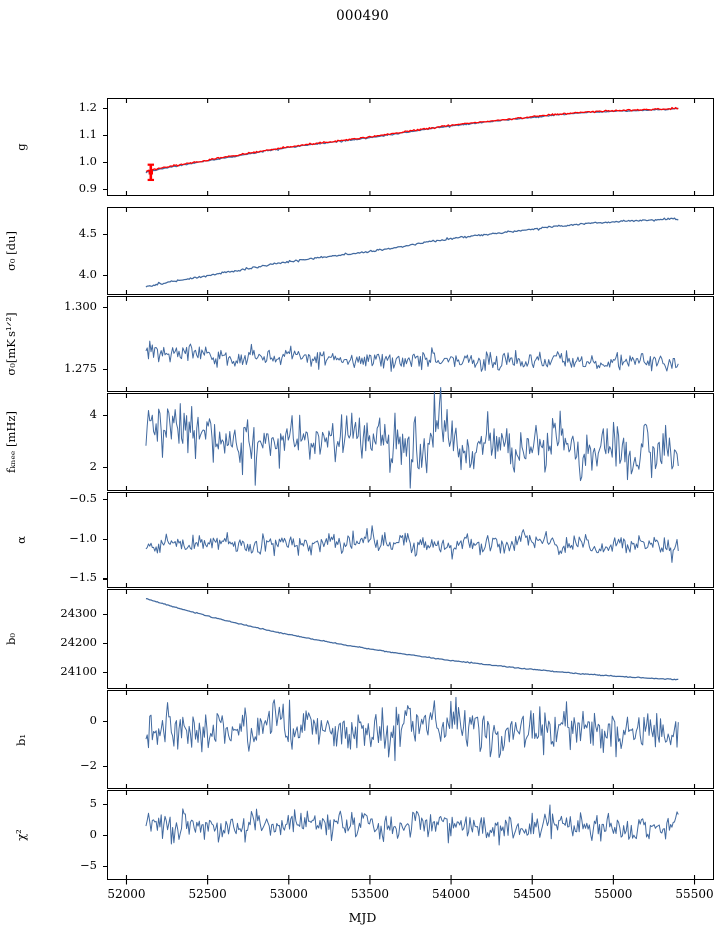 This screenshot has width=725, height=936. I want to click on ytick-g-3: 1.2, so click(87, 106).